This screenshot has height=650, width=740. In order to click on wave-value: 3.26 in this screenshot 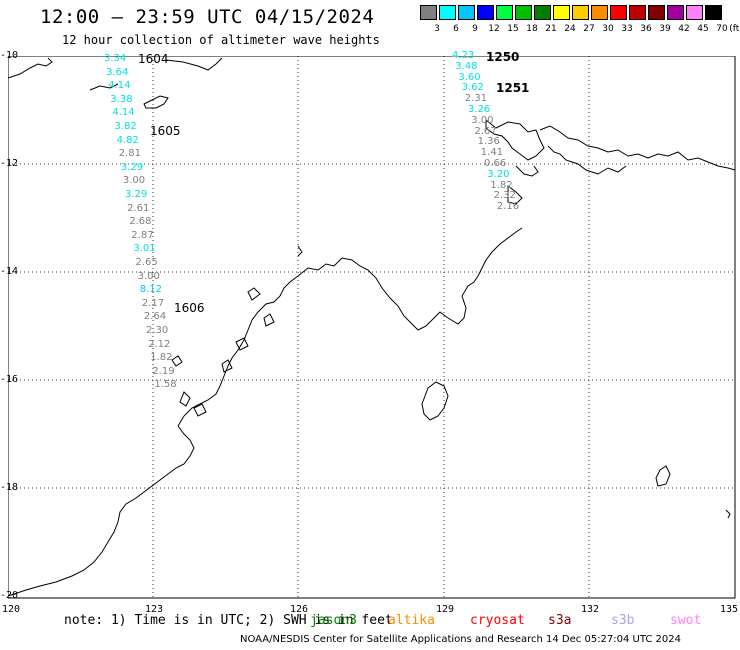, I will do `click(479, 109)`.